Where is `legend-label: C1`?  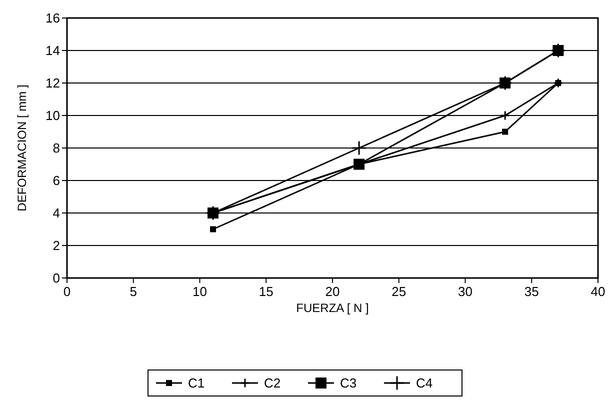
legend-label: C1 is located at coordinates (196, 383).